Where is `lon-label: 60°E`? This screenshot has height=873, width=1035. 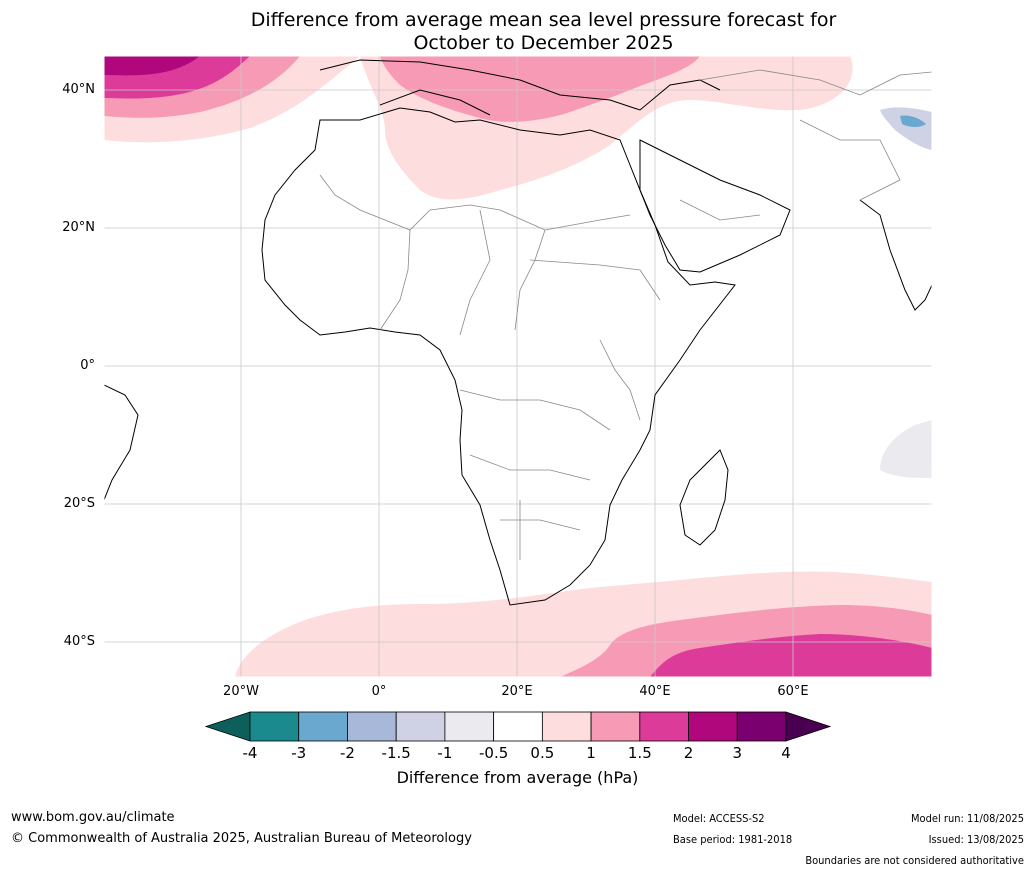
lon-label: 60°E is located at coordinates (793, 691).